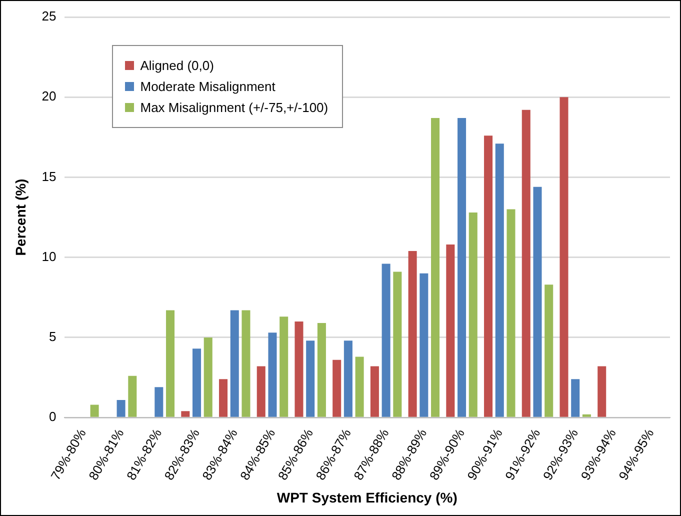 Image resolution: width=681 pixels, height=516 pixels. What do you see at coordinates (234, 107) in the screenshot?
I see `legend-label: Max Misalignment (+/-75,+/-100)` at bounding box center [234, 107].